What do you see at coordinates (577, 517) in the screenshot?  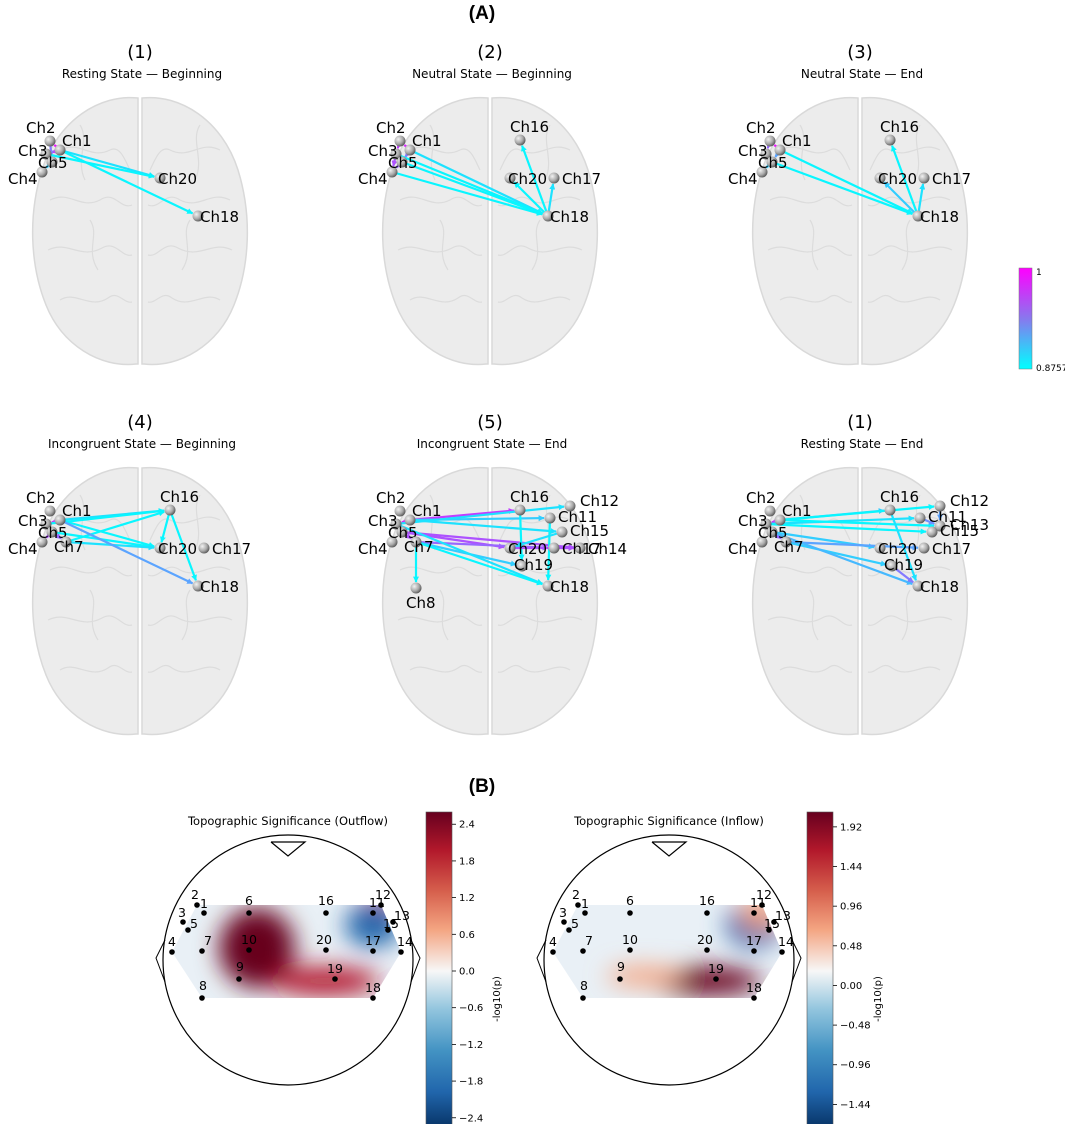 I see `channel-label: Ch11` at bounding box center [577, 517].